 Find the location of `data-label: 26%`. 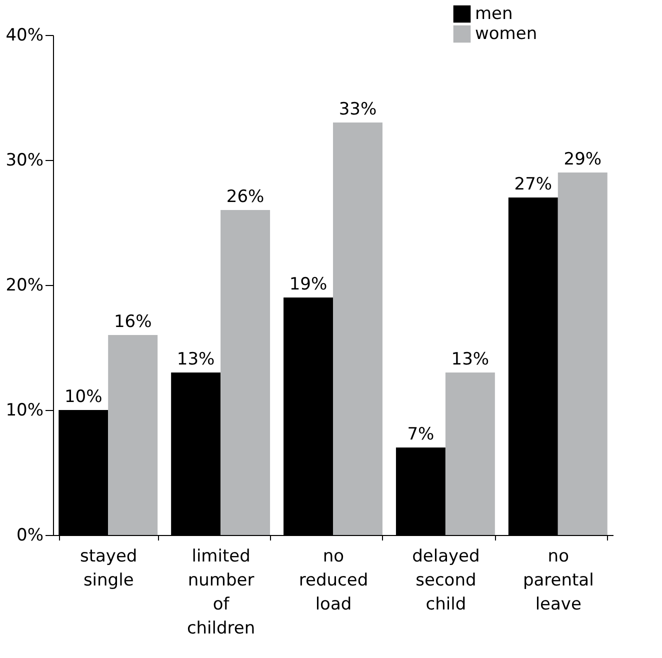

data-label: 26% is located at coordinates (245, 197).